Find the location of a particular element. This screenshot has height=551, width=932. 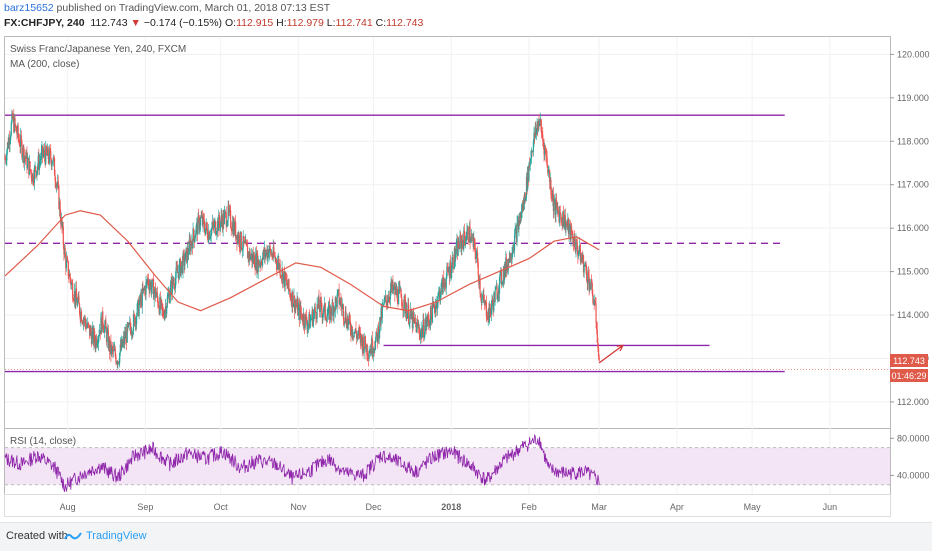

author-link: barz15652 is located at coordinates (29, 8).